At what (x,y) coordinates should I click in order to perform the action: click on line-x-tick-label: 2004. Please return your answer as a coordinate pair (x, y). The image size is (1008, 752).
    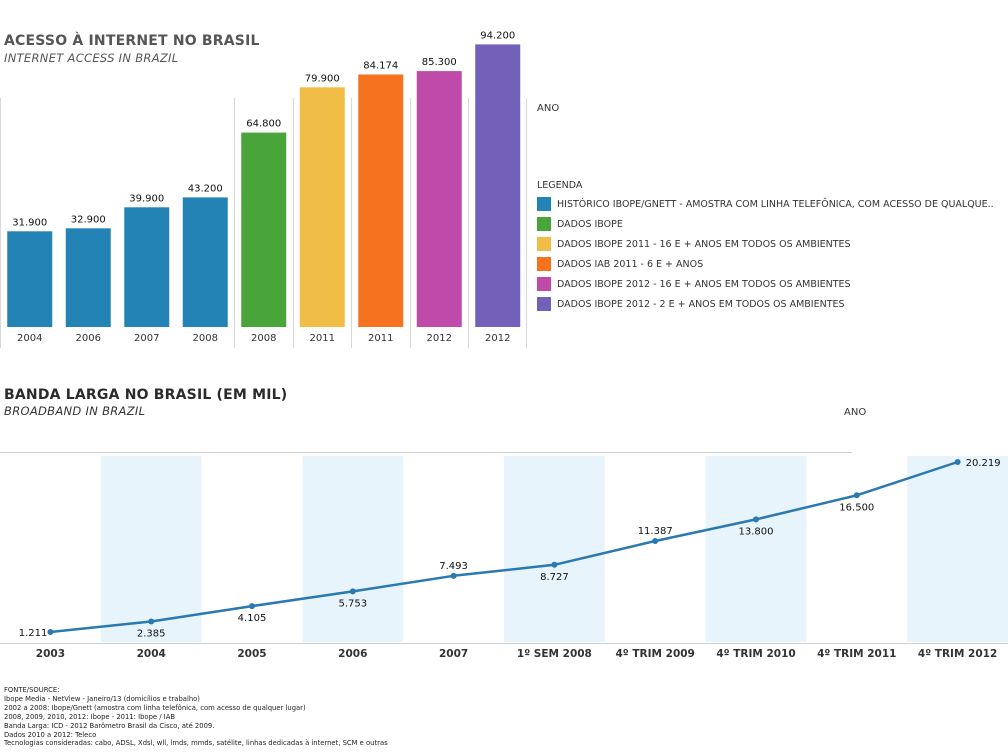
    Looking at the image, I should click on (151, 654).